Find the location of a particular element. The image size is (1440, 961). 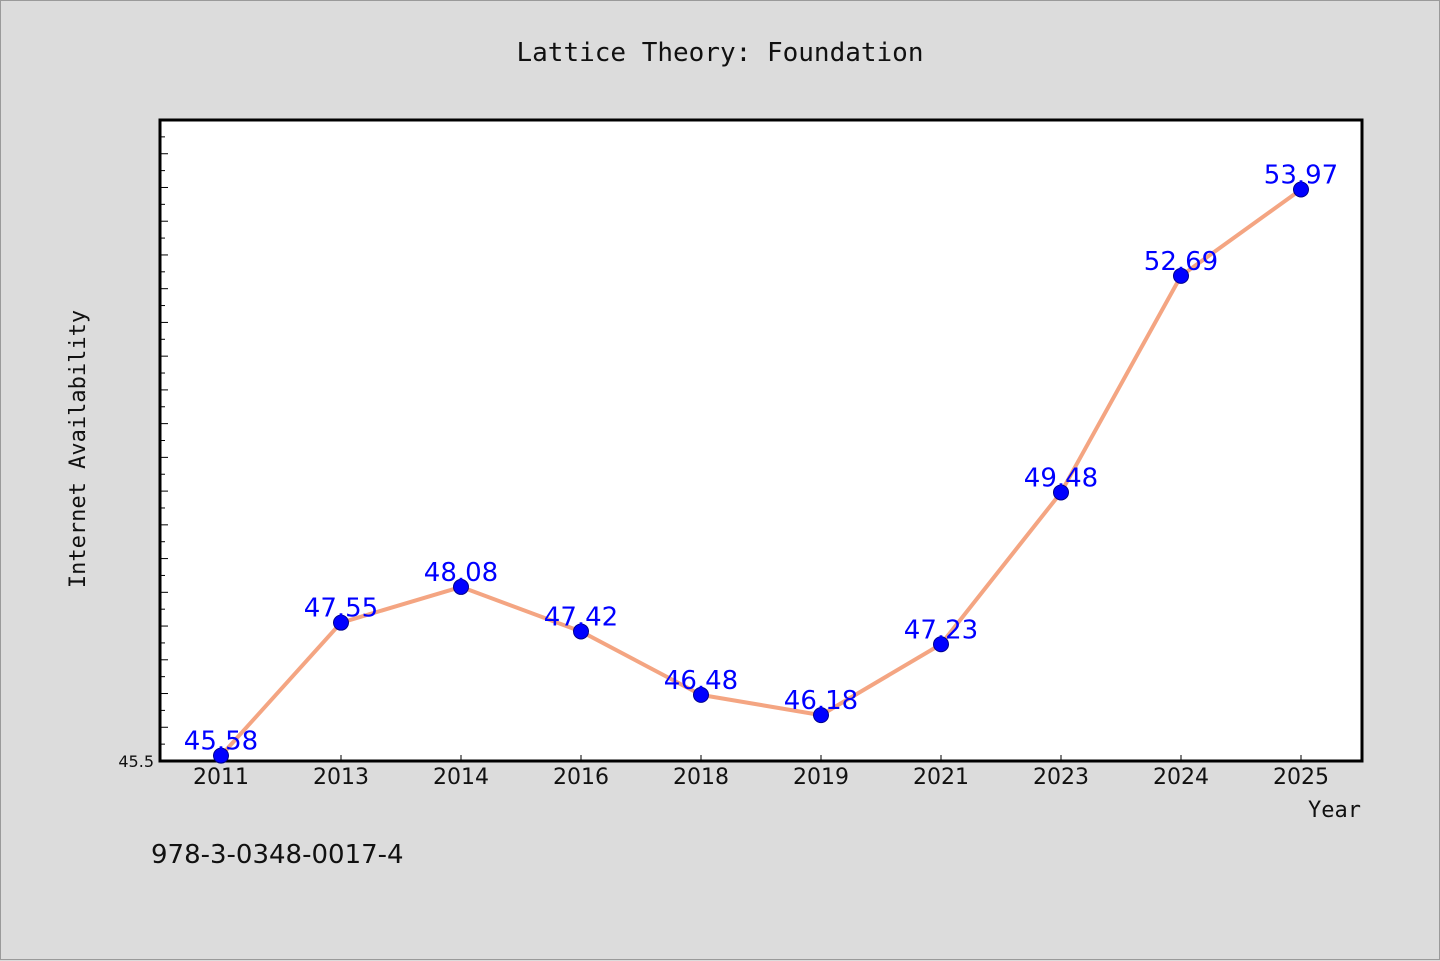

isbn-label: 978-3-0348-0017-4 is located at coordinates (277, 855).